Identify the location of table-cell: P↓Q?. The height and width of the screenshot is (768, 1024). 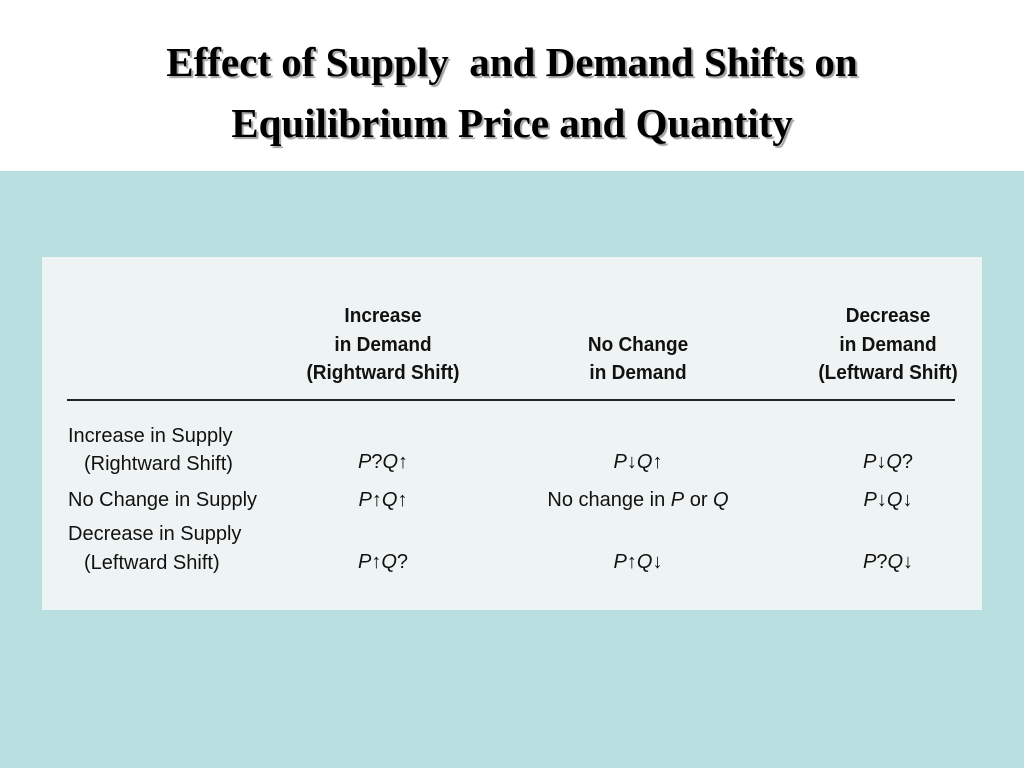
(888, 462).